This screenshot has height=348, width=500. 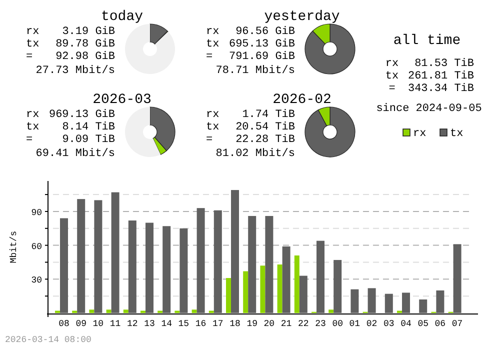 I want to click on y-axis-title: Mbit/s, so click(x=14, y=247).